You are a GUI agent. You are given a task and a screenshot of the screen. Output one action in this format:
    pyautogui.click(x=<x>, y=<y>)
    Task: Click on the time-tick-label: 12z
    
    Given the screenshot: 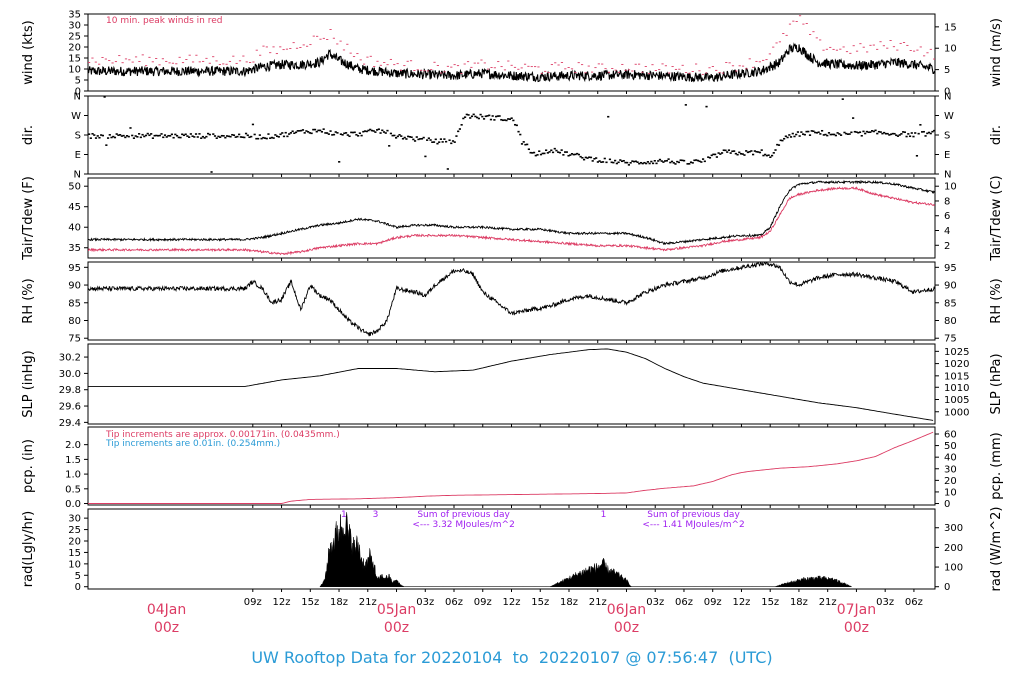 What is the action you would take?
    pyautogui.click(x=512, y=602)
    